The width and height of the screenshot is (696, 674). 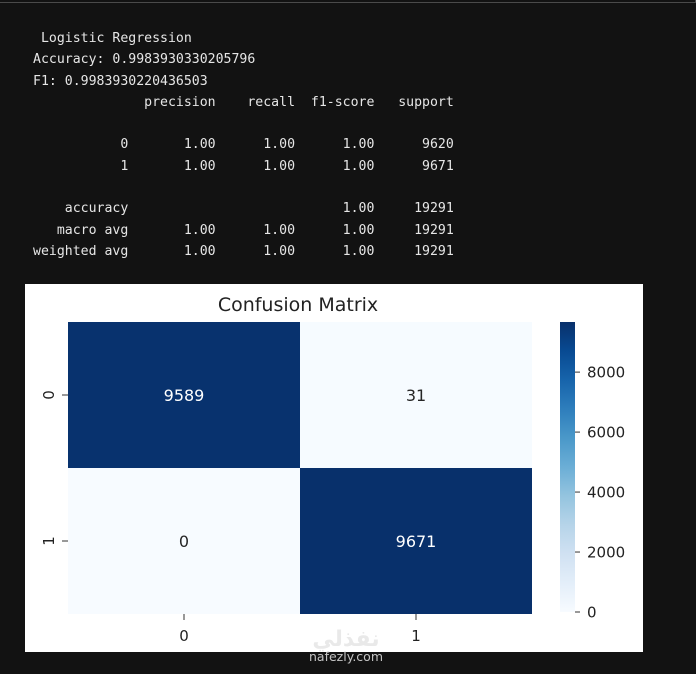 What do you see at coordinates (606, 373) in the screenshot?
I see `colorbar-tick-label: 8000` at bounding box center [606, 373].